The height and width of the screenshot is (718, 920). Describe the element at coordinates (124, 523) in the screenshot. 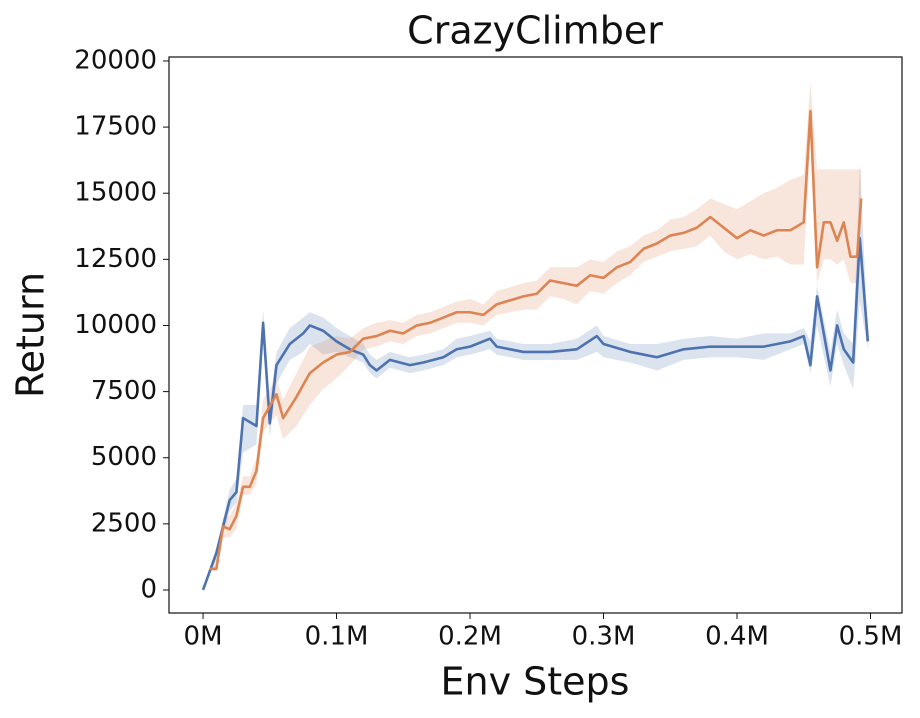

I see `y-tick-label: 2500` at that location.